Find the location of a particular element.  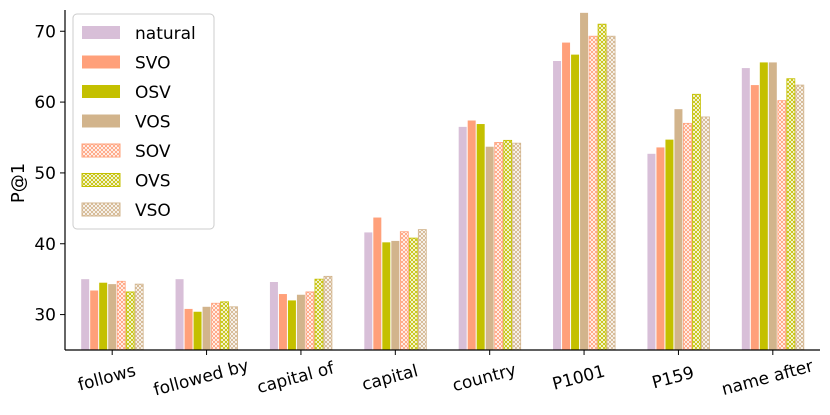

bar-sov-follows is located at coordinates (121, 315).